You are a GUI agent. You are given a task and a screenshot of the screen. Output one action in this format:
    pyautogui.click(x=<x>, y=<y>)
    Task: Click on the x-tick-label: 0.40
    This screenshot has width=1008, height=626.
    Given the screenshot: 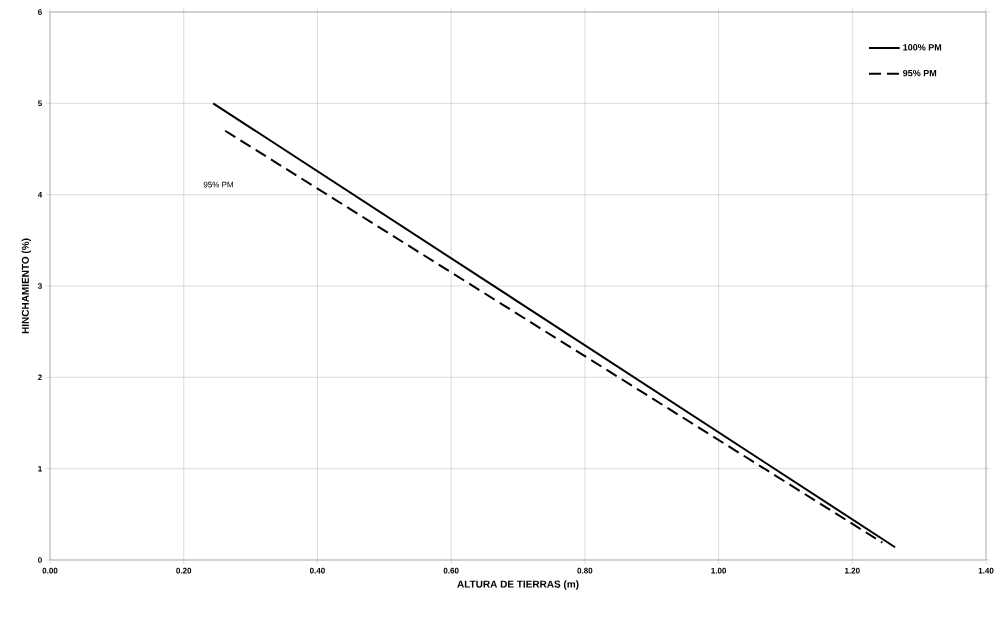 What is the action you would take?
    pyautogui.click(x=317, y=570)
    